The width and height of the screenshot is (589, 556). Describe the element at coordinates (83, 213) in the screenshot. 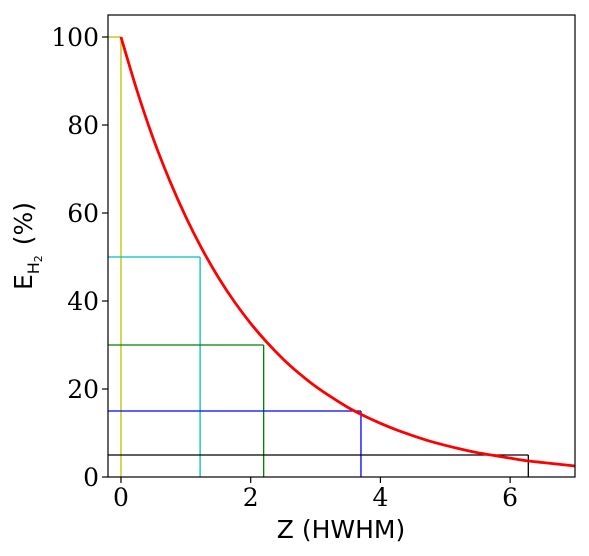

I see `y-tick-label: 60` at that location.